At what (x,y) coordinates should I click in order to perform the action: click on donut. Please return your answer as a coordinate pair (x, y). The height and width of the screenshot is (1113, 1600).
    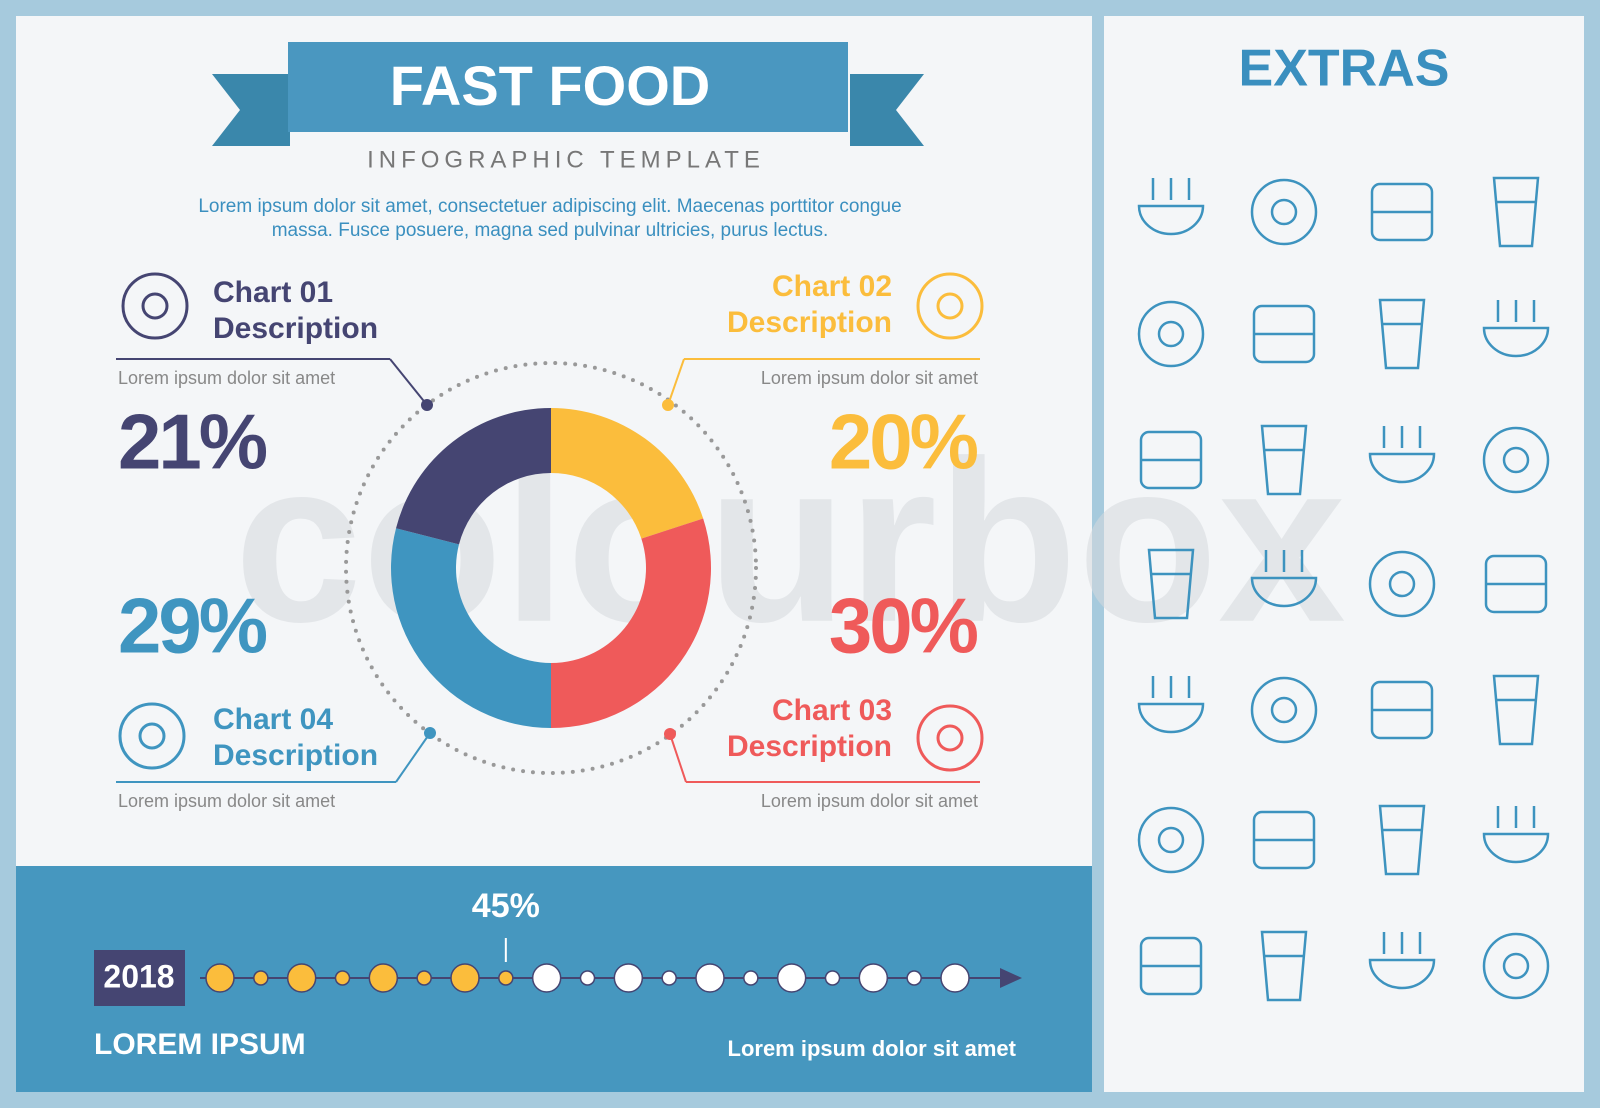
    Looking at the image, I should click on (551, 568).